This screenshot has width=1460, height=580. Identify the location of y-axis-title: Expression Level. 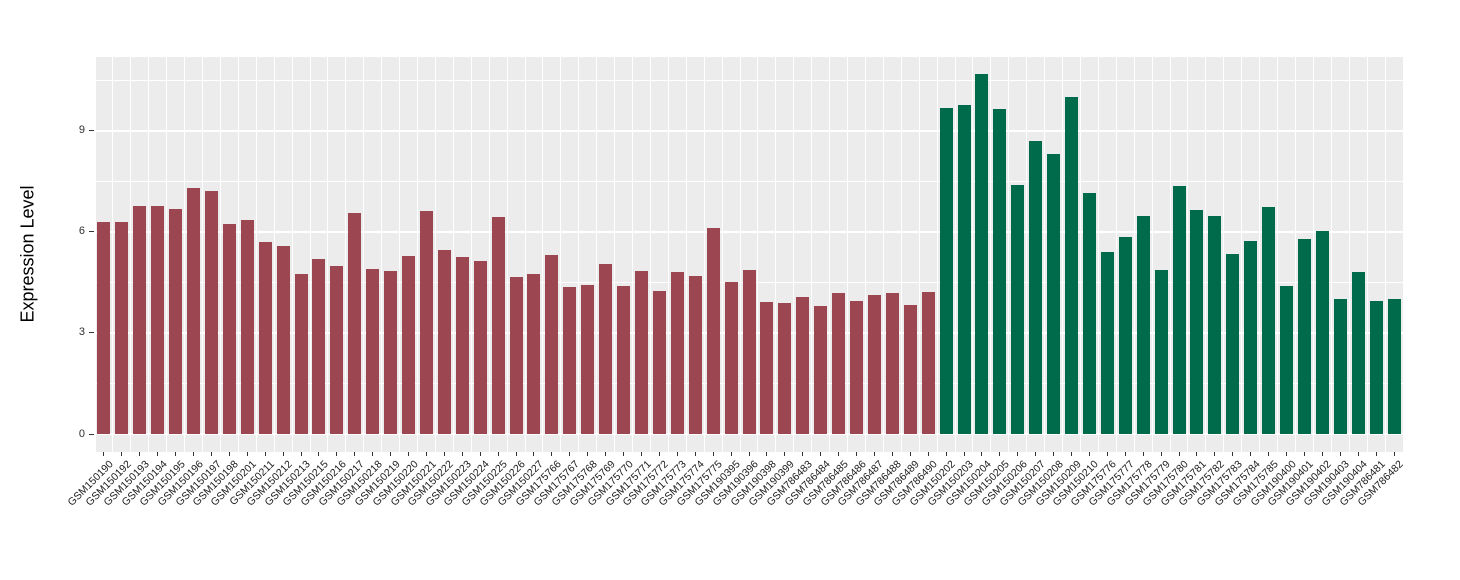
(27, 254).